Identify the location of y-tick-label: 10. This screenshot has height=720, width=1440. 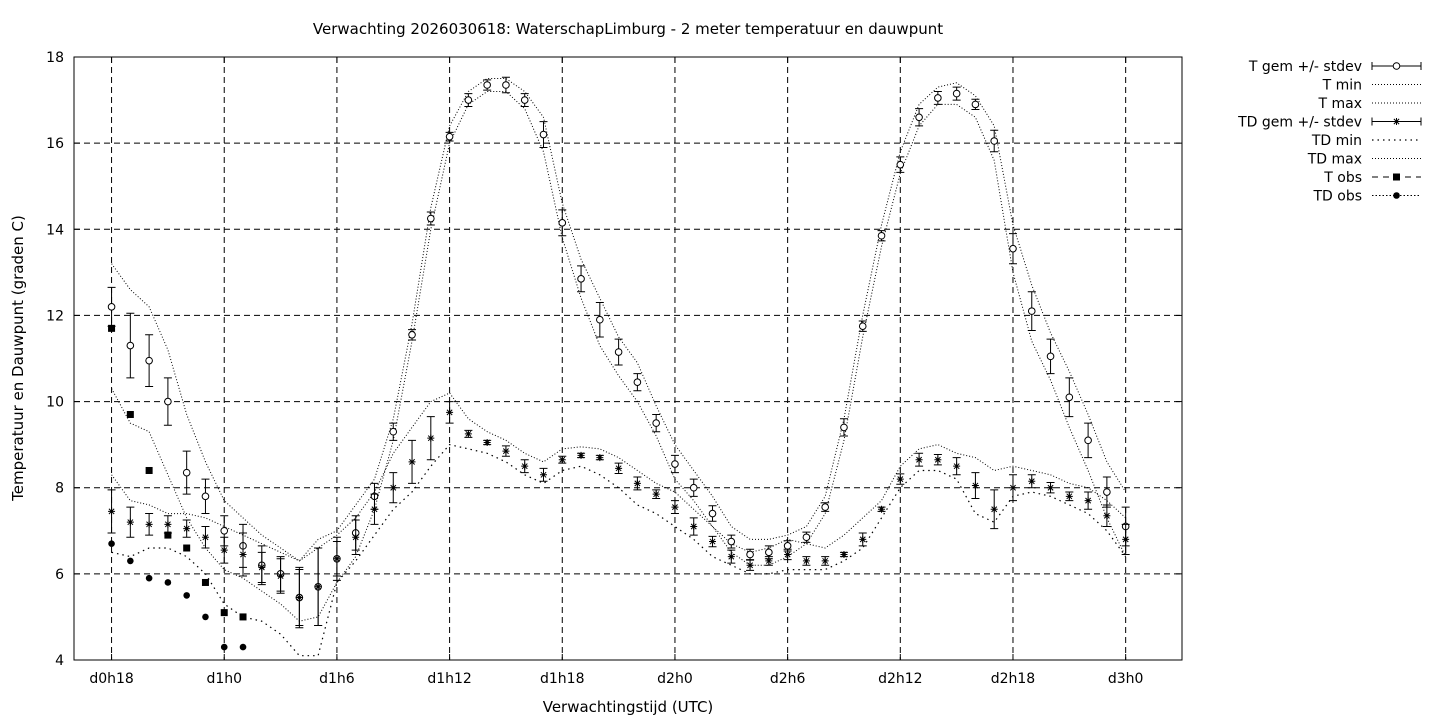
(55, 403).